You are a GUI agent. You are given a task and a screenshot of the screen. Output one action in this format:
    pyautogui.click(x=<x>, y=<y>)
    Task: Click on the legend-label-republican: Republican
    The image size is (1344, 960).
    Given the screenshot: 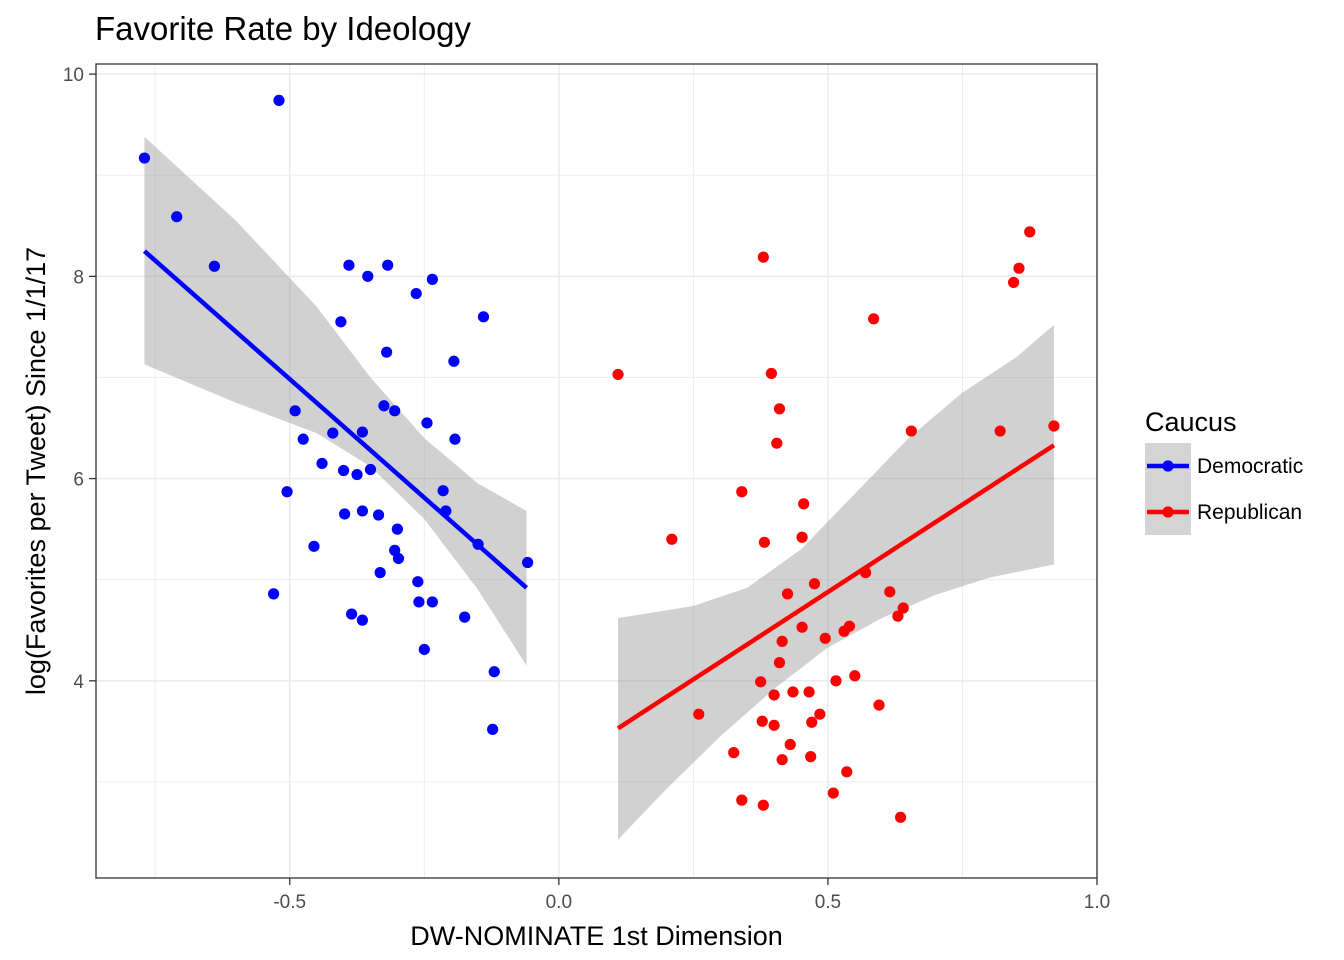 What is the action you would take?
    pyautogui.click(x=1249, y=512)
    